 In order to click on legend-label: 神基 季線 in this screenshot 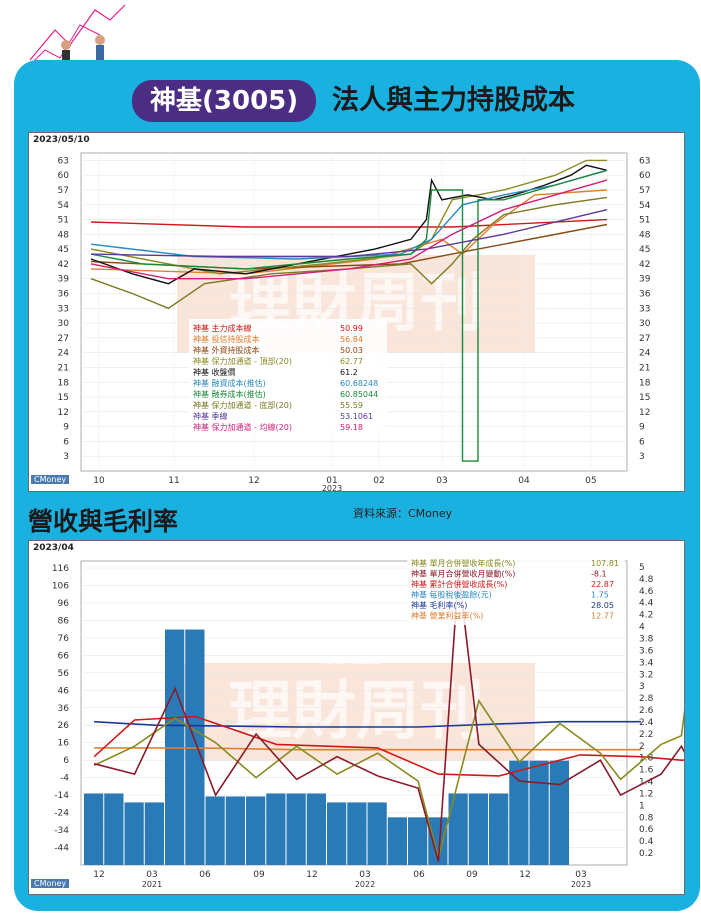, I will do `click(210, 416)`.